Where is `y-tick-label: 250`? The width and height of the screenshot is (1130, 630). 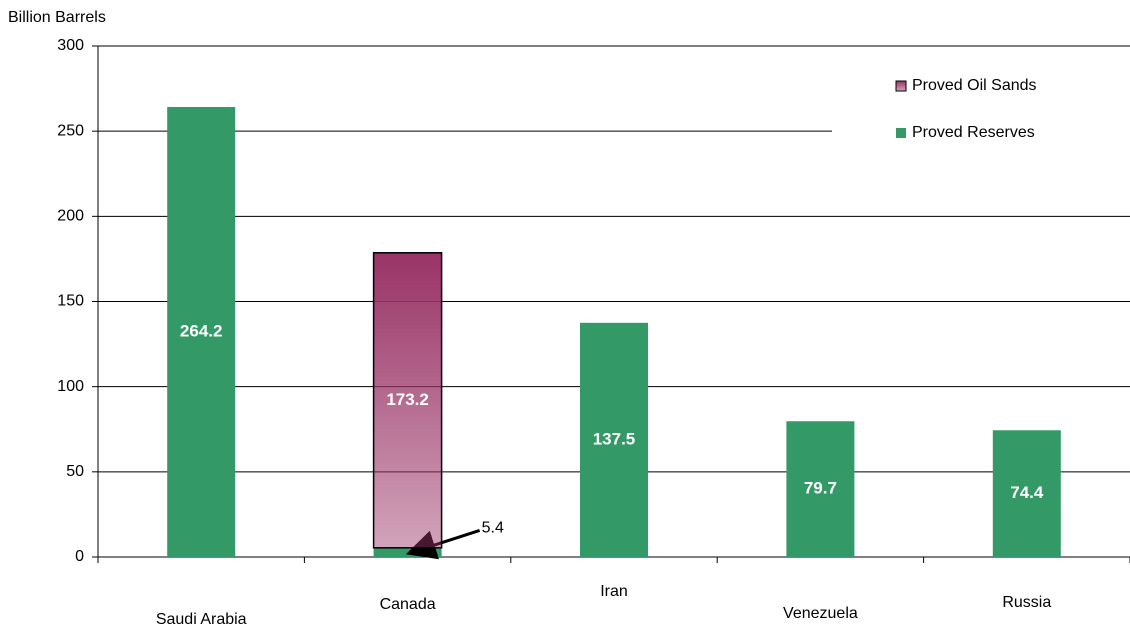 y-tick-label: 250 is located at coordinates (70, 130).